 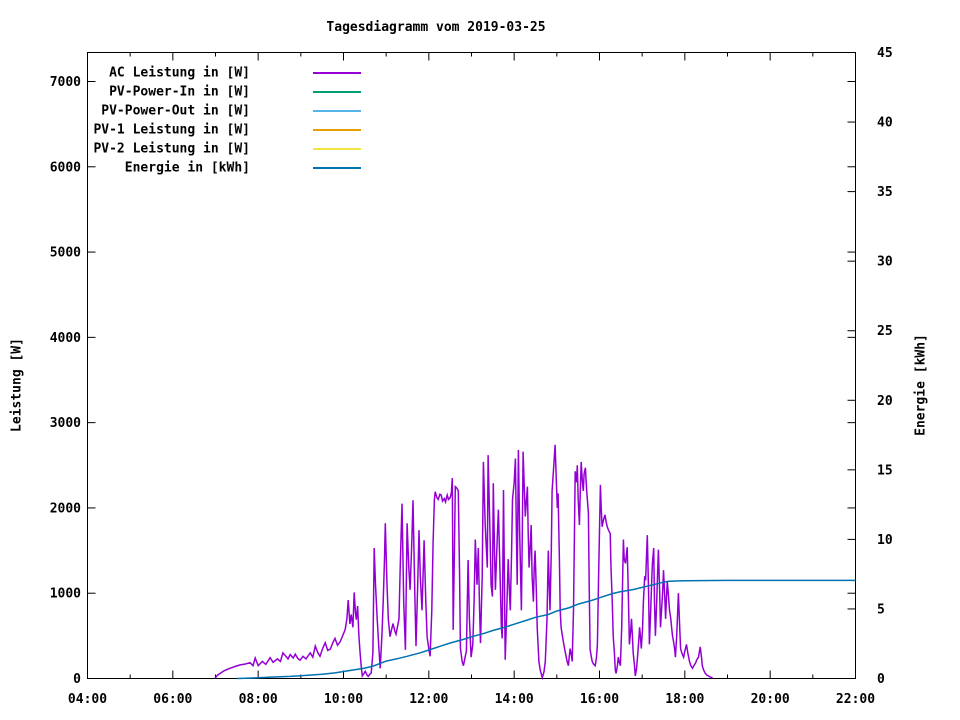 What do you see at coordinates (65, 253) in the screenshot?
I see `y-tick-label: 5000` at bounding box center [65, 253].